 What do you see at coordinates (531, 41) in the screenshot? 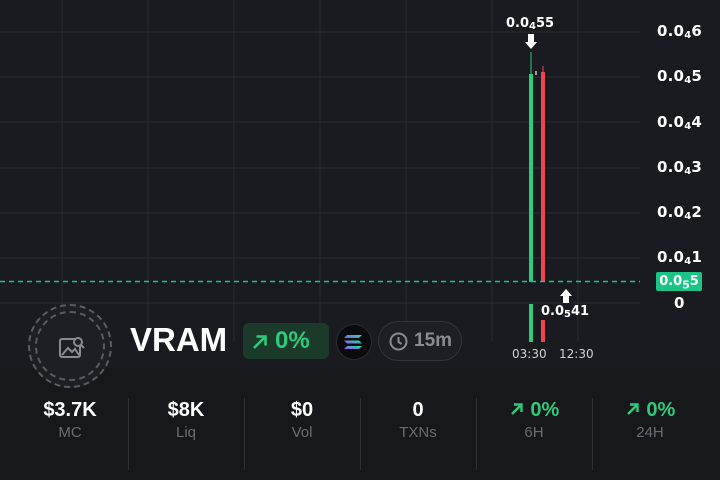
I see `high-marker-arrow` at bounding box center [531, 41].